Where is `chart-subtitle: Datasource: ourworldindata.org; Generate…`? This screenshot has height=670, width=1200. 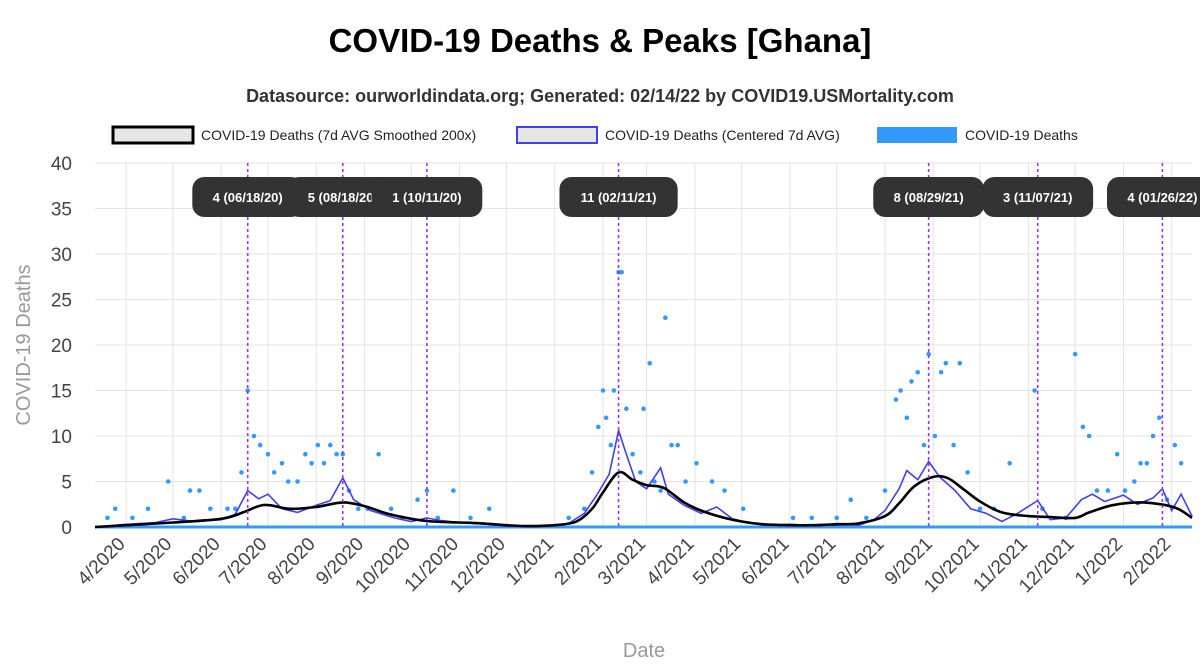
chart-subtitle: Datasource: ourworldindata.org; Generate… is located at coordinates (600, 96).